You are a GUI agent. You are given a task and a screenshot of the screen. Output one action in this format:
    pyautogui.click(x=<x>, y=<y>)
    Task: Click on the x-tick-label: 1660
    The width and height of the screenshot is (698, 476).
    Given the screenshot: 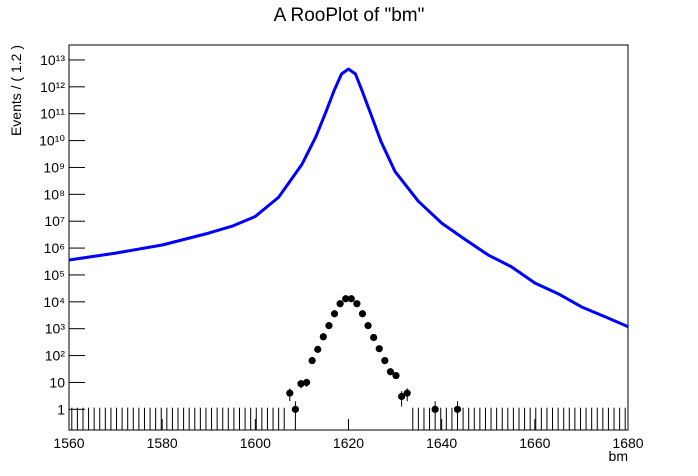 What is the action you would take?
    pyautogui.click(x=534, y=443)
    